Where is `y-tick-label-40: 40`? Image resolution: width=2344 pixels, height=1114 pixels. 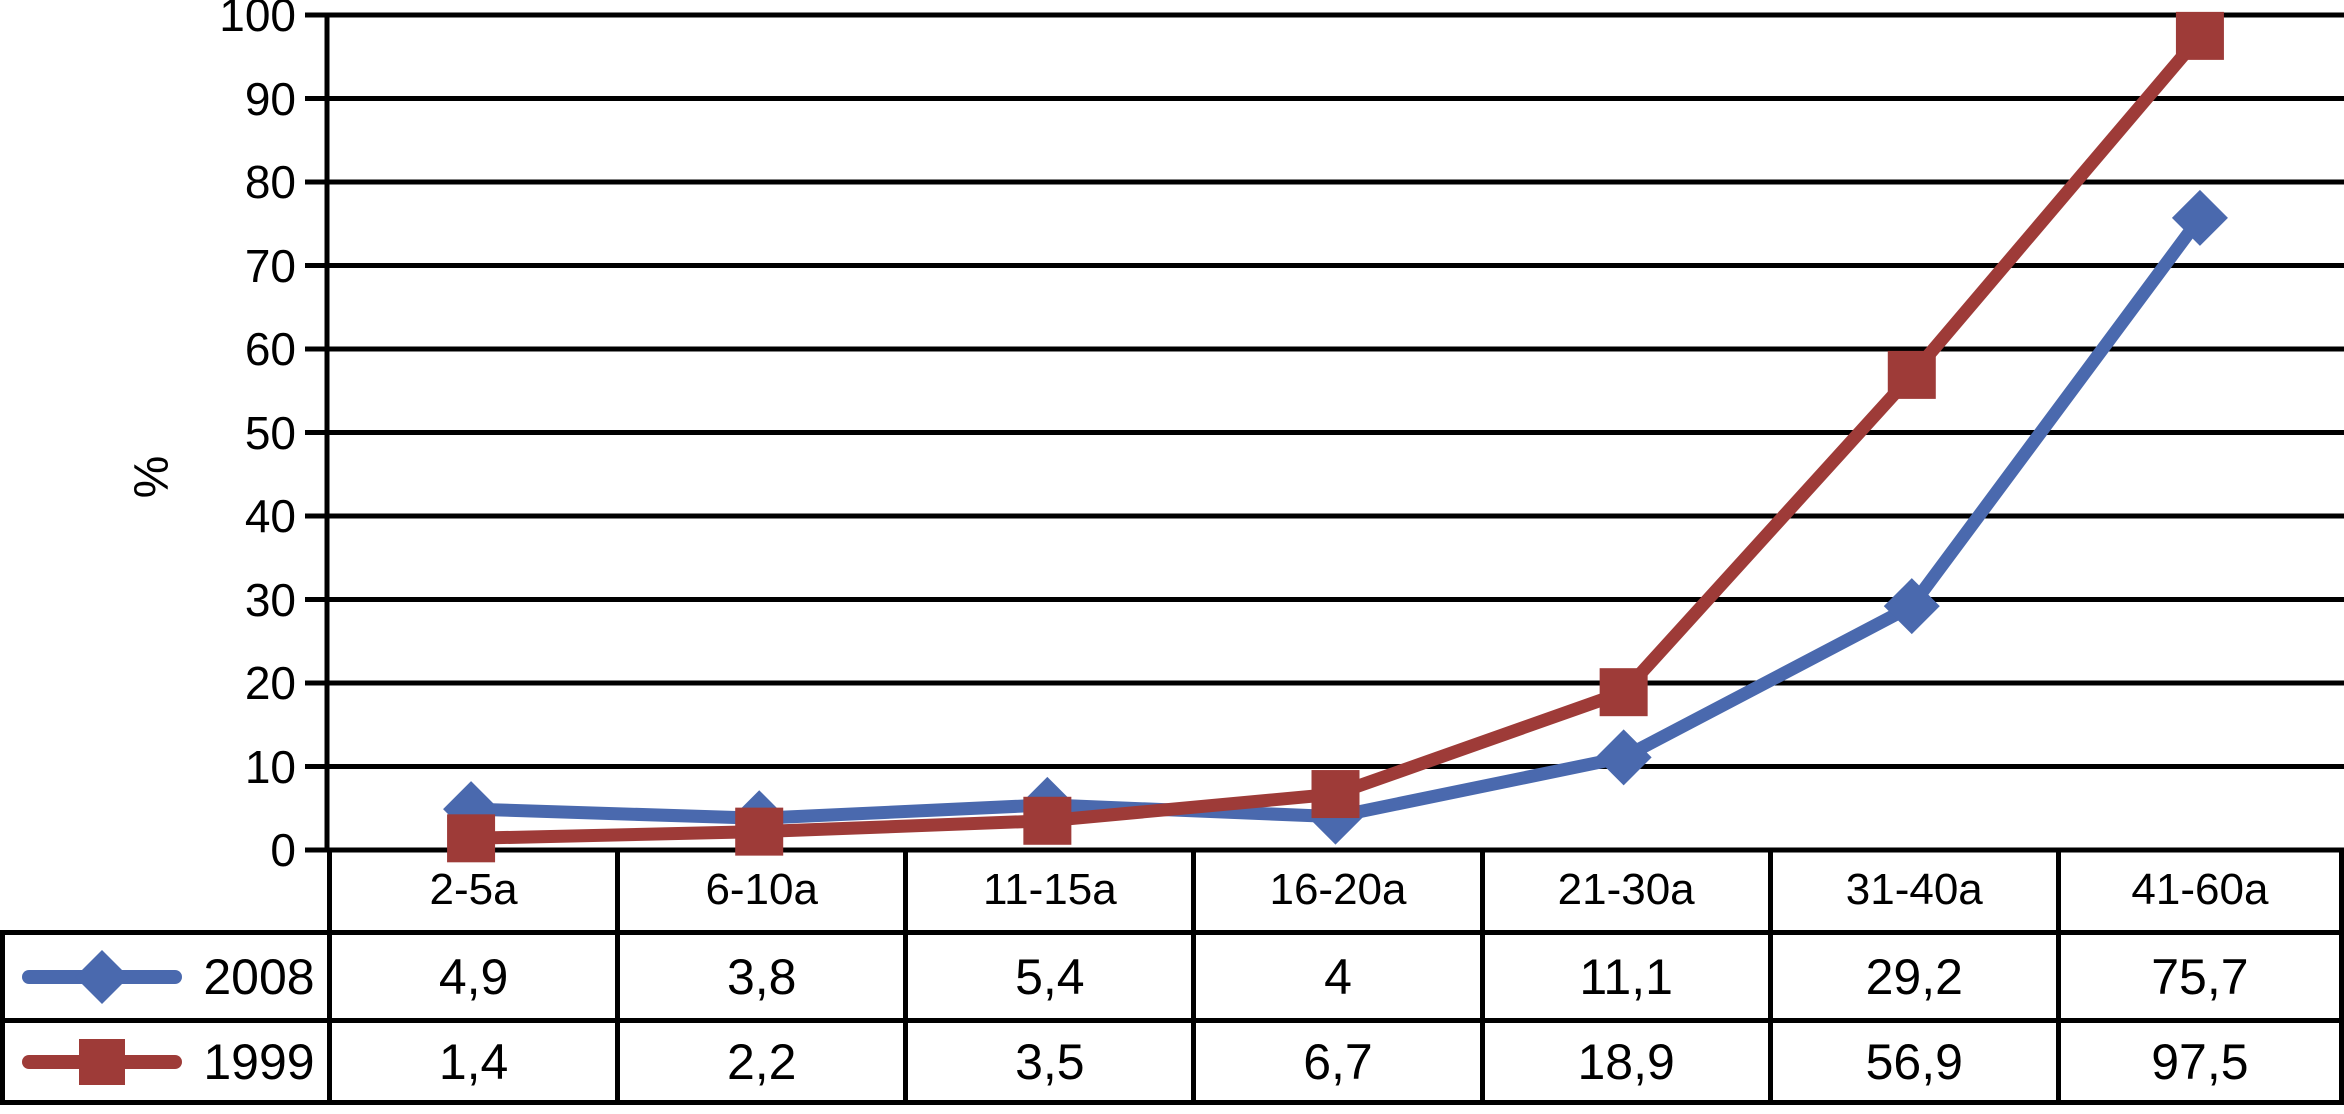
y-tick-label-40: 40 is located at coordinates (270, 516).